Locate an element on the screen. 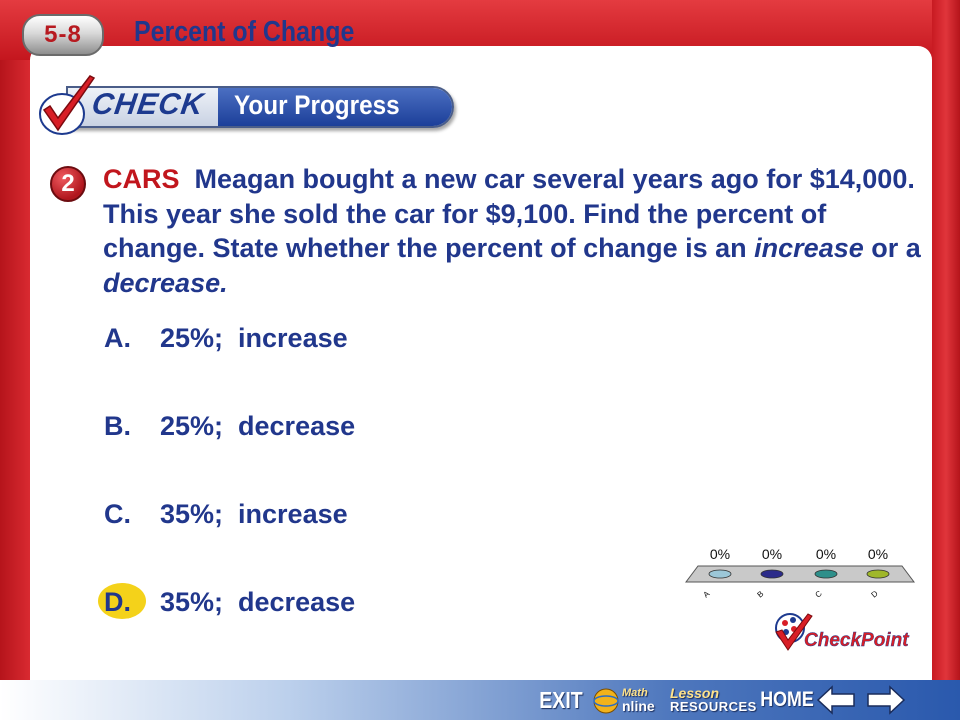 The height and width of the screenshot is (720, 960). lesson-resources-top: Lesson is located at coordinates (695, 693).